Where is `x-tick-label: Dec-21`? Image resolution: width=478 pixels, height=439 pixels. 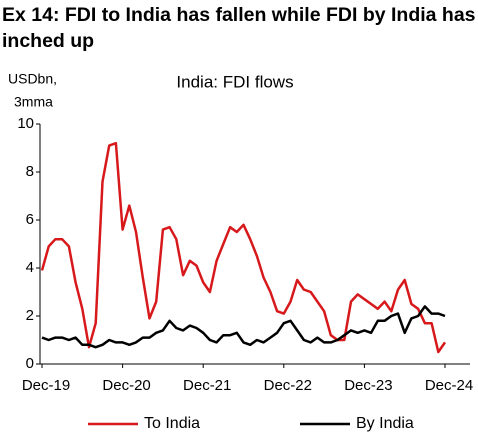
x-tick-label: Dec-21 is located at coordinates (207, 385).